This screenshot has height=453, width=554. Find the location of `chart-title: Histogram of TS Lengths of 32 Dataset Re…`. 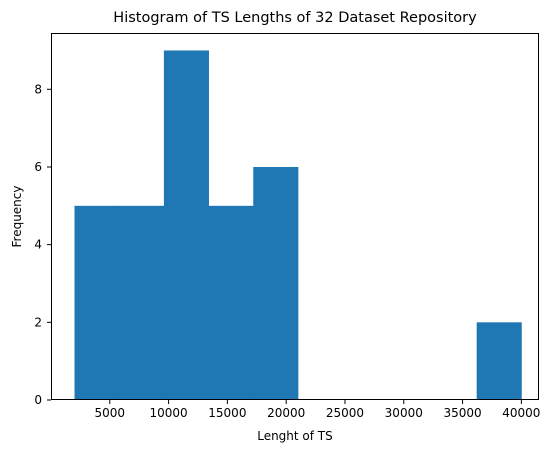

chart-title: Histogram of TS Lengths of 32 Dataset Re… is located at coordinates (295, 18).